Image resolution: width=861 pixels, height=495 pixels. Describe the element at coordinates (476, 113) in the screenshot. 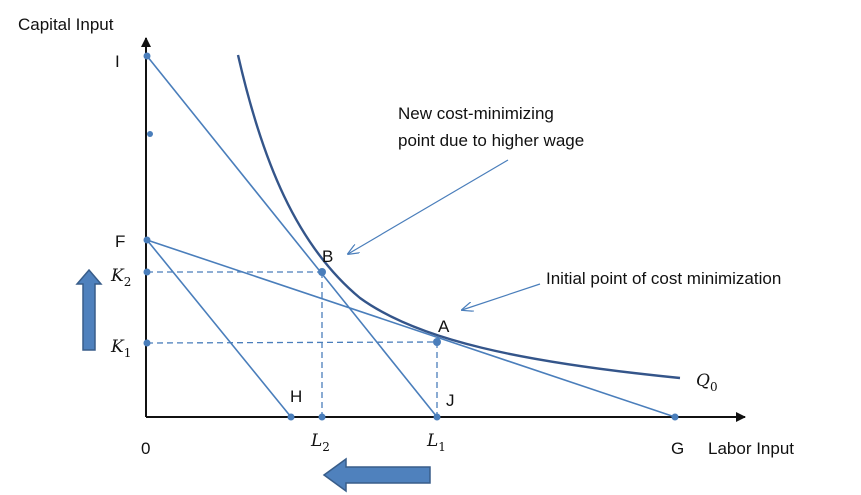

I see `annotation-new-point-line1: New cost-minimizing` at that location.